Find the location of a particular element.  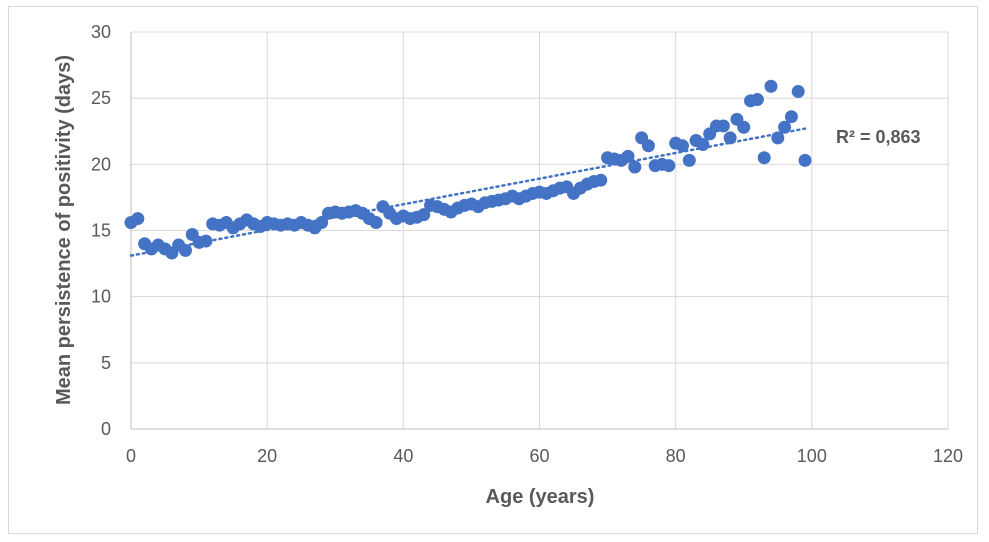

x-axis-title: Age (years) is located at coordinates (540, 497).